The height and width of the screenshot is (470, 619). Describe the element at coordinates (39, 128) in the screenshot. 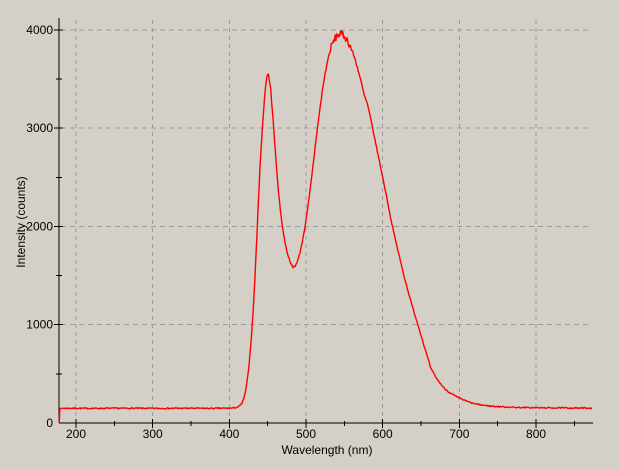

I see `y-tick-label: 3000` at that location.